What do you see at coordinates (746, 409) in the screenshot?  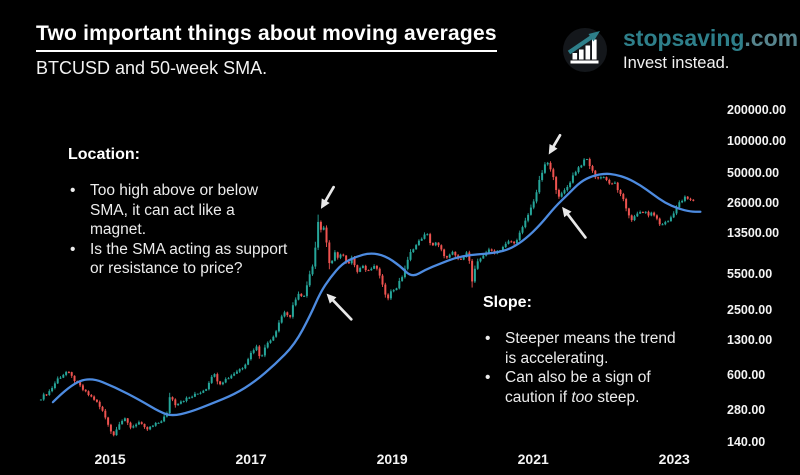 I see `y-tick-label: 280.00` at bounding box center [746, 409].